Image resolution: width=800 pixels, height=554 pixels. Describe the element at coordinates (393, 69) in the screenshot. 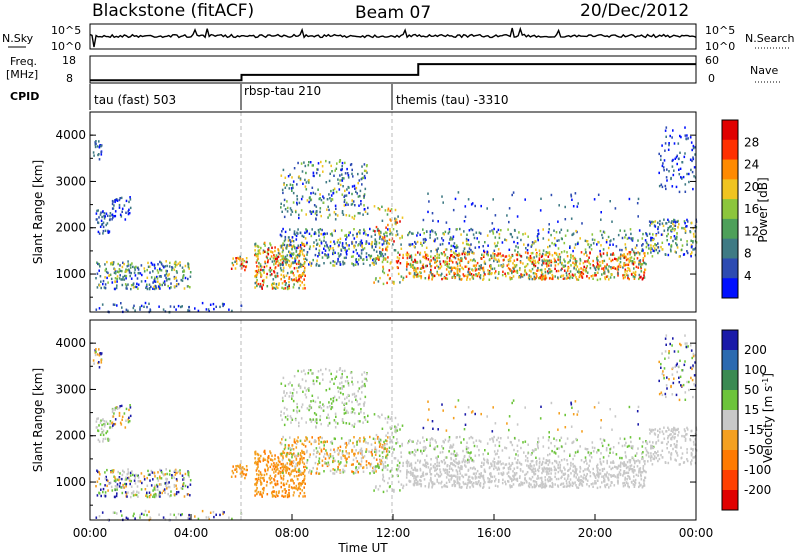

I see `freq-panel-frame` at that location.